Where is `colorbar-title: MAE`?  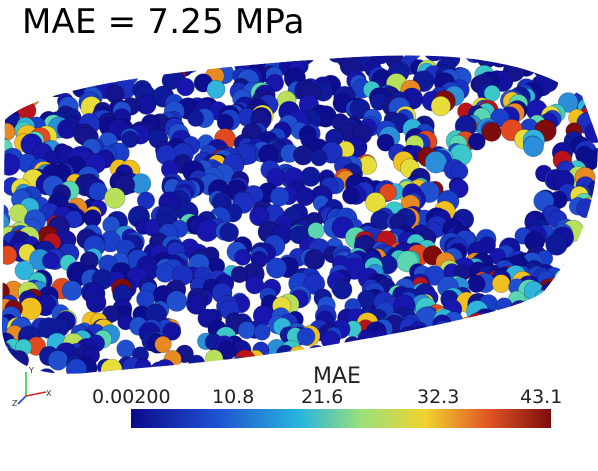 colorbar-title: MAE is located at coordinates (337, 376).